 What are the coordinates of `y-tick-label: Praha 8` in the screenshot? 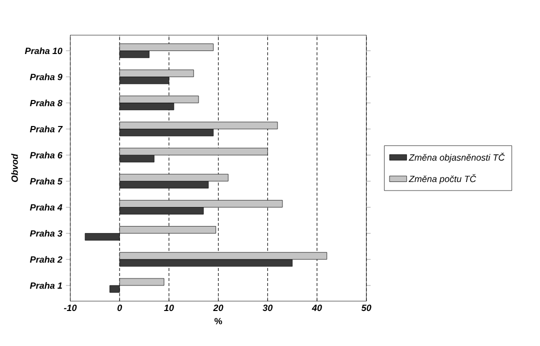 It's located at (46, 102).